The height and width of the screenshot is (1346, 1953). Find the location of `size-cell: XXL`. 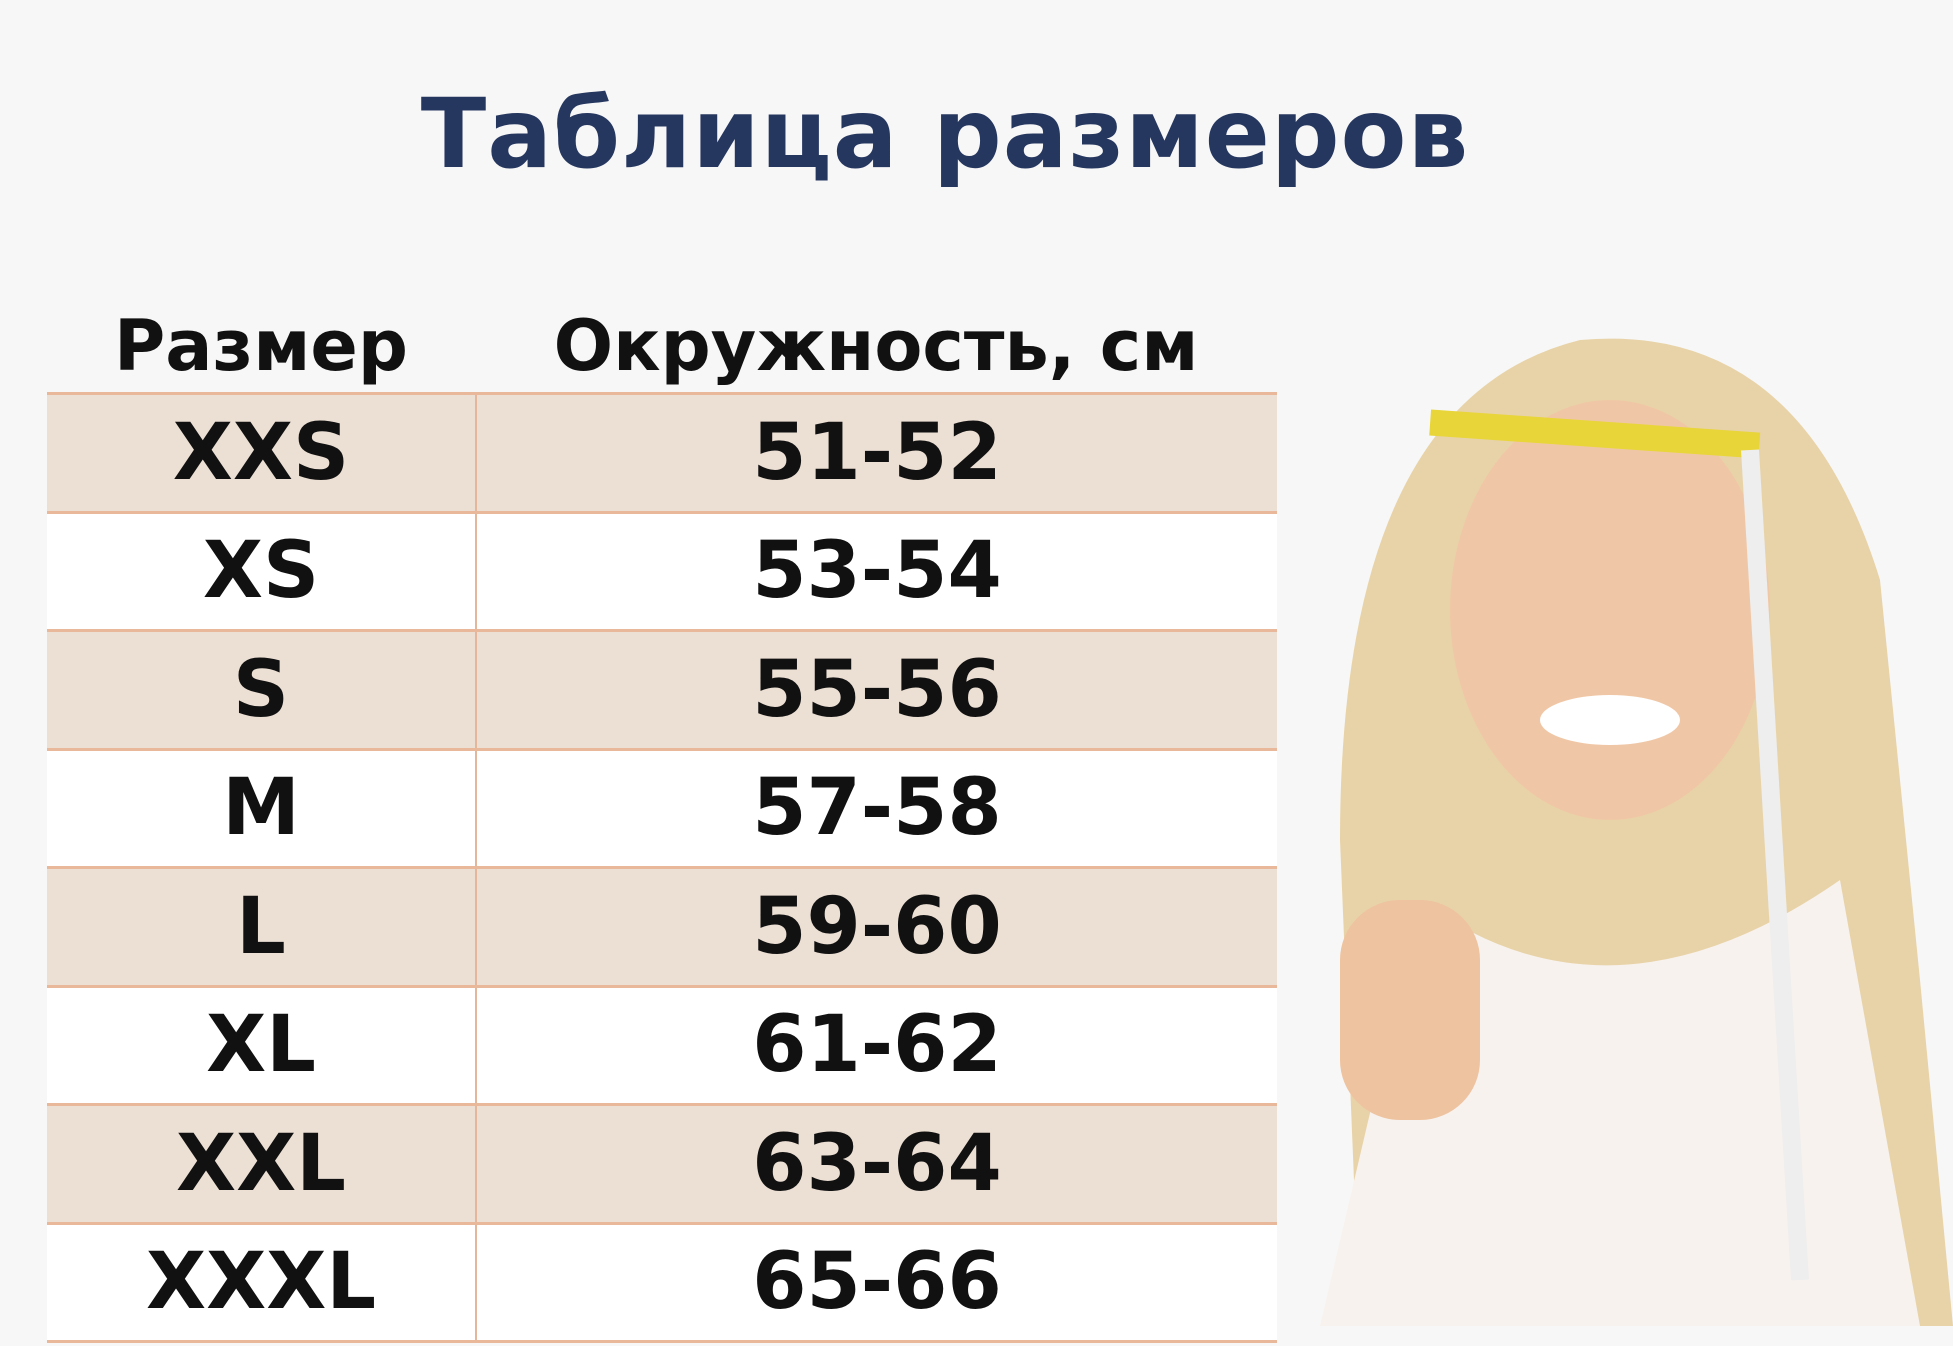

size-cell: XXL is located at coordinates (262, 1164).